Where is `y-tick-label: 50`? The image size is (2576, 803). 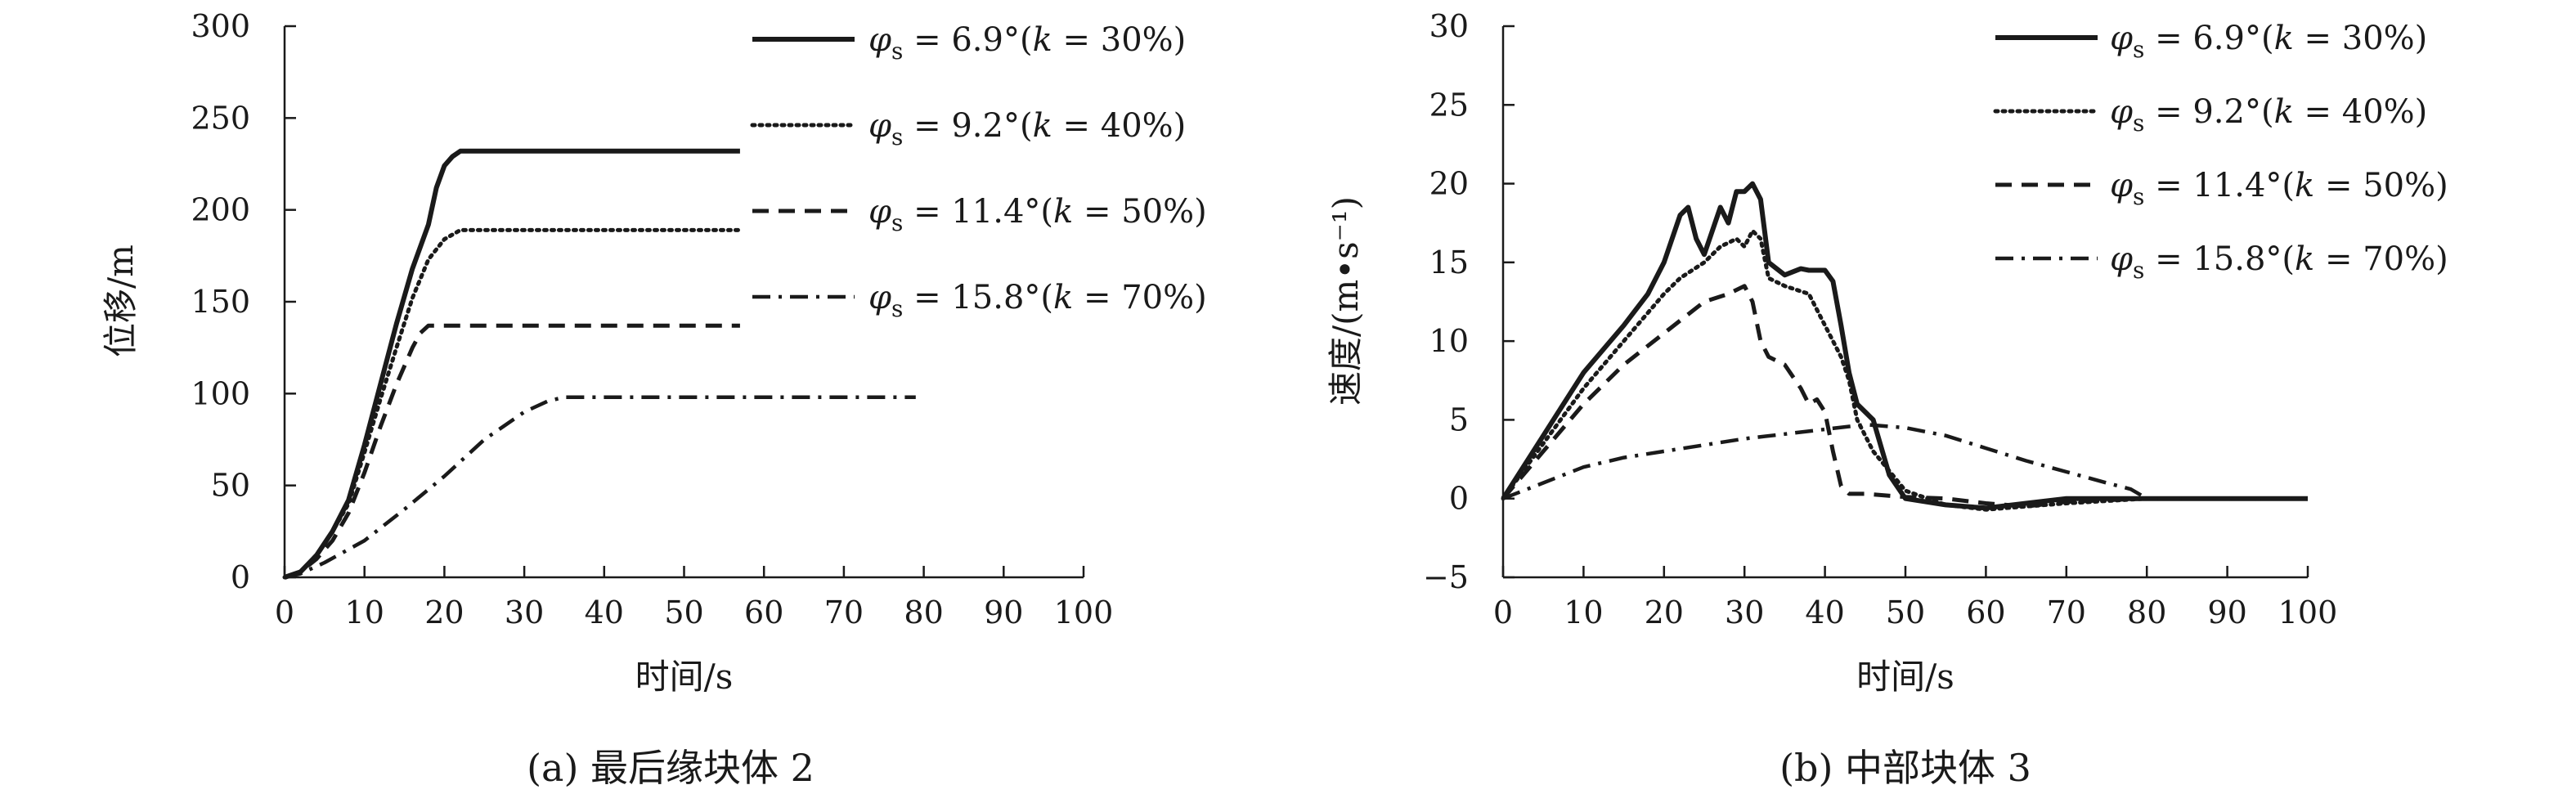
y-tick-label: 50 is located at coordinates (230, 486).